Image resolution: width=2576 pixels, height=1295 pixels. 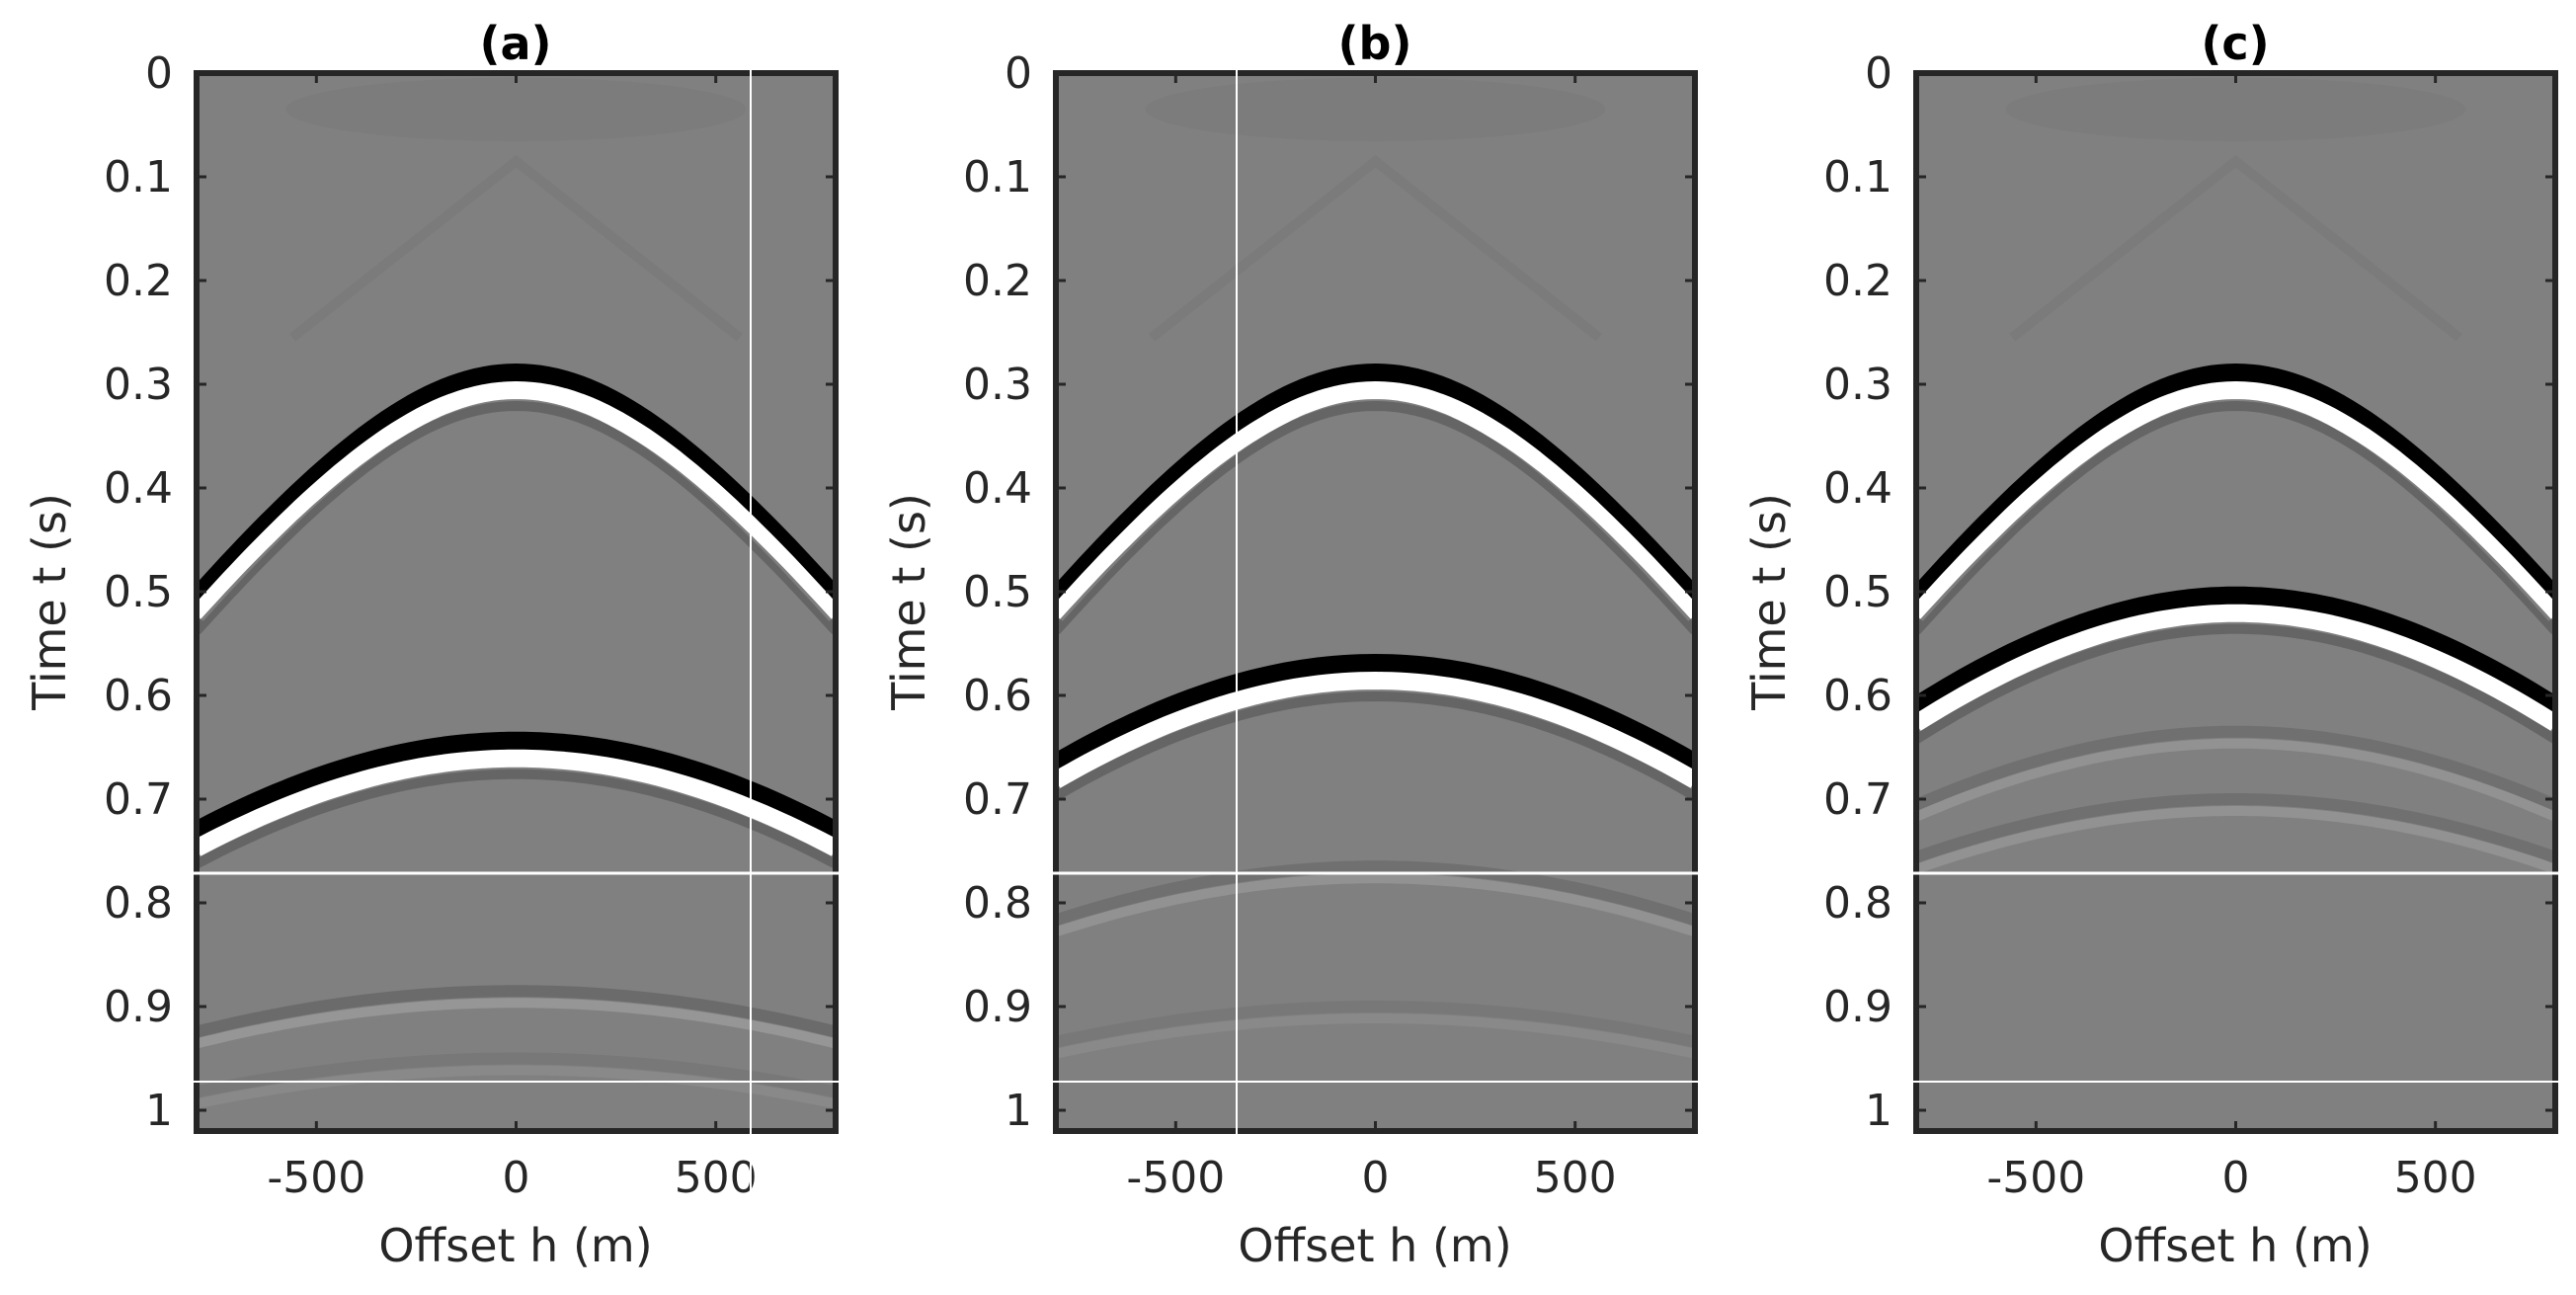 What do you see at coordinates (1375, 44) in the screenshot?
I see `panel-title: (b)` at bounding box center [1375, 44].